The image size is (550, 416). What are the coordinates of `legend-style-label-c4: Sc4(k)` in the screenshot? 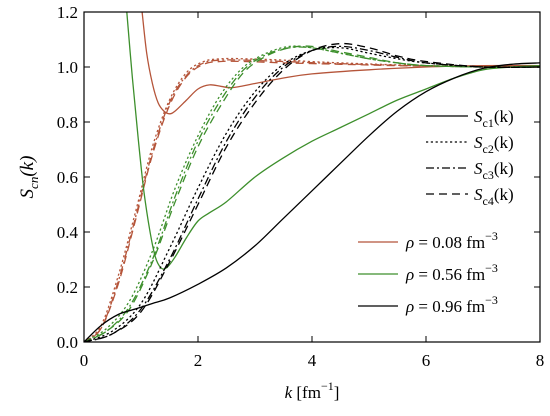 It's located at (494, 196).